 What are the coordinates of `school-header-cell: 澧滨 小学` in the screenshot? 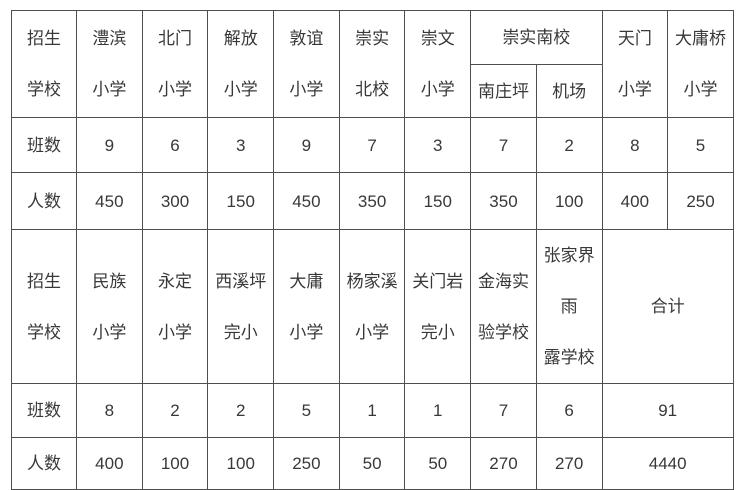 It's located at (109, 64).